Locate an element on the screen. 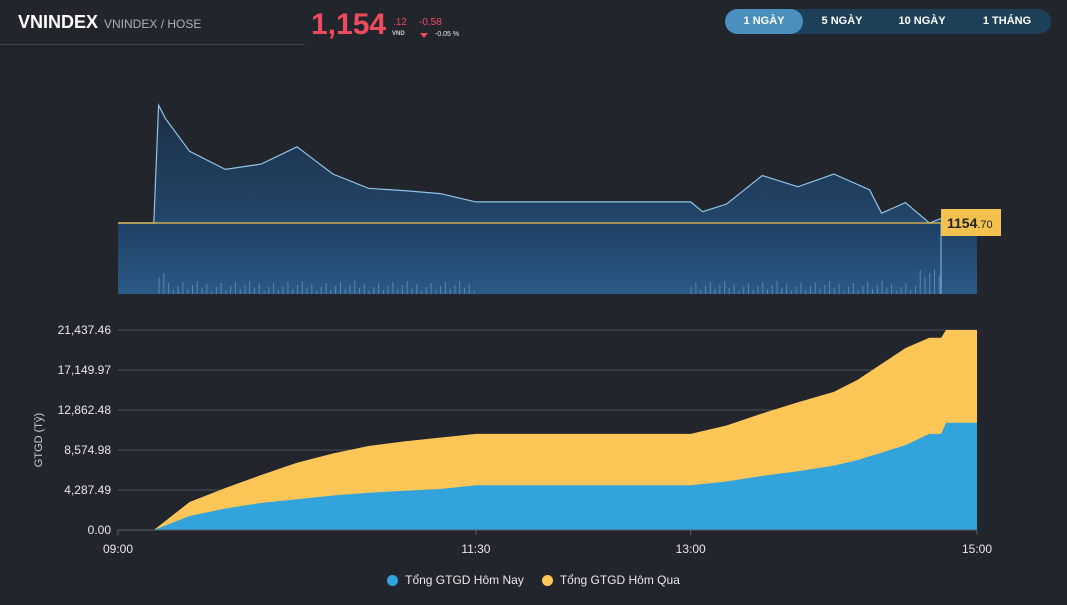  legend-label-yesterday: Tổng GTGD Hôm Qua is located at coordinates (619, 580).